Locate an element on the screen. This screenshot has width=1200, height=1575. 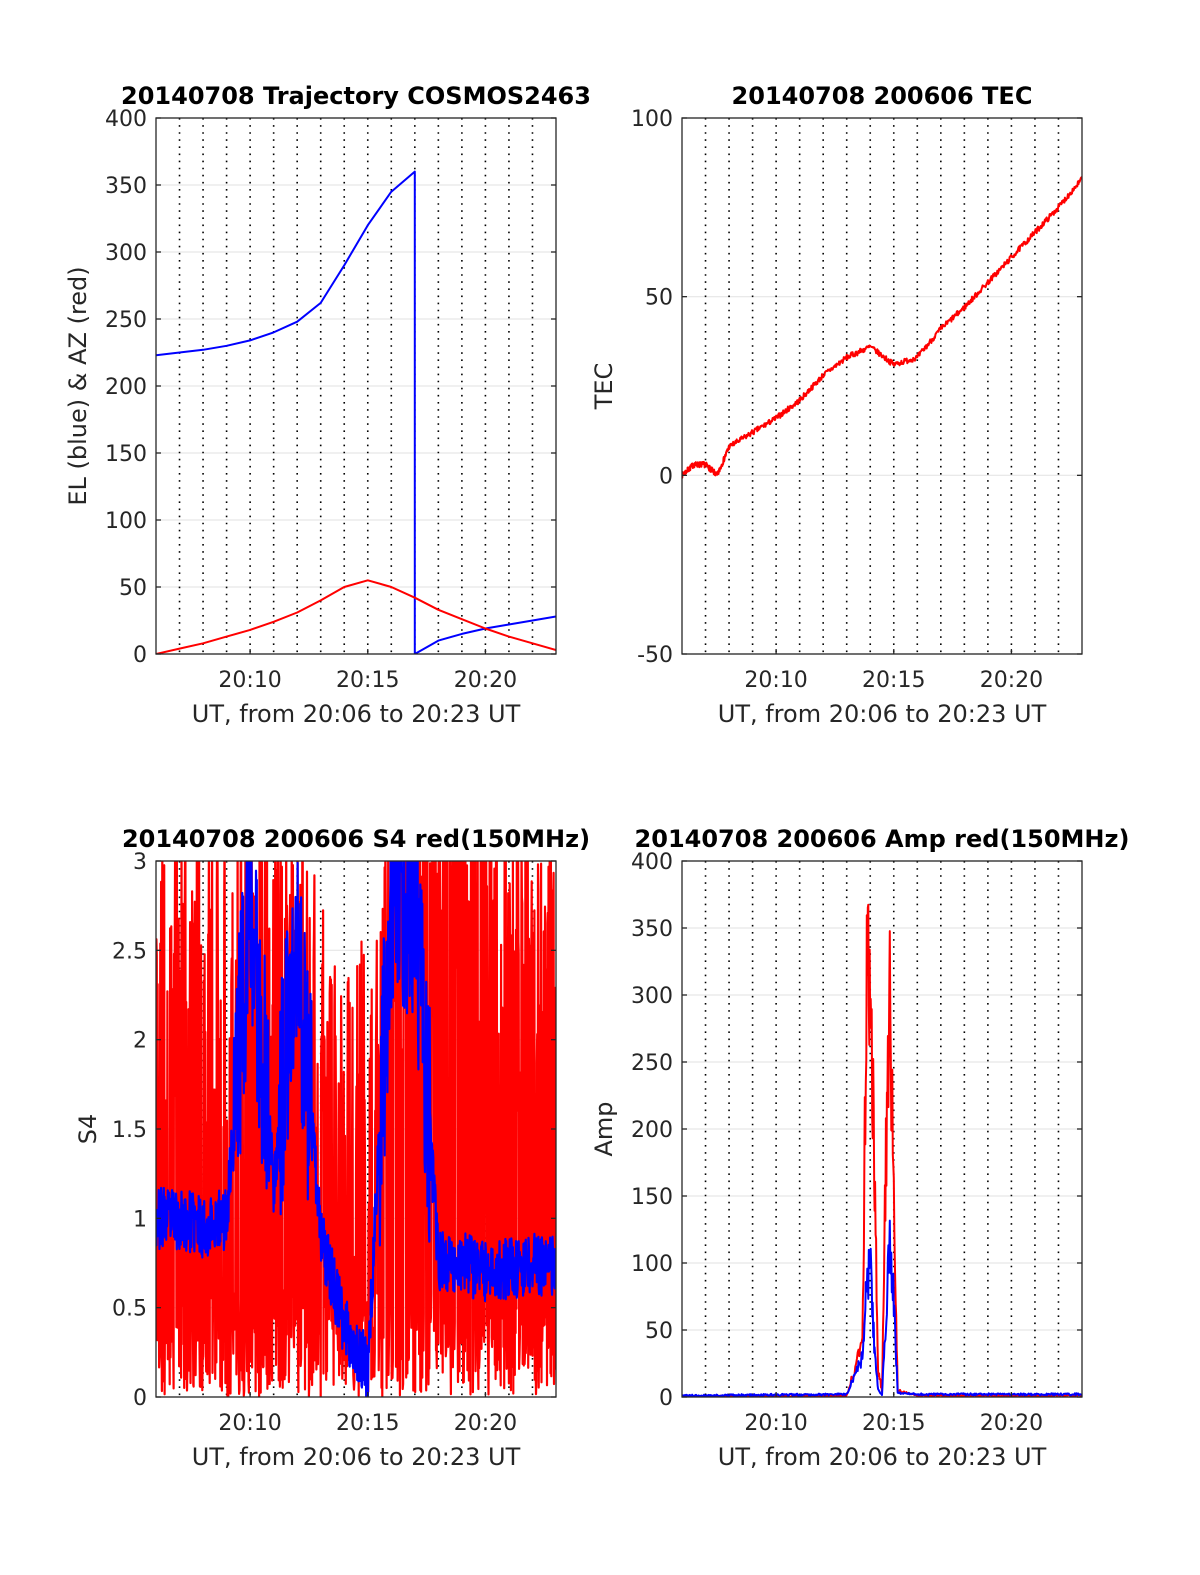
y-axis-label: EL (blue) & AZ (red) is located at coordinates (78, 385).